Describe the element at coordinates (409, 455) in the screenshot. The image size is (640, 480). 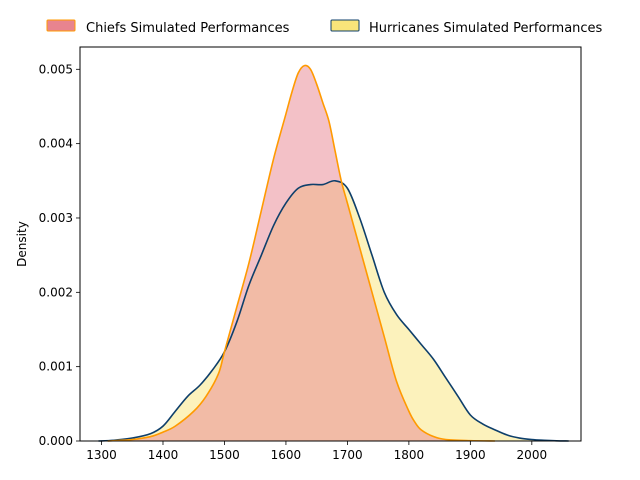
I see `x-tick-label: 1800` at that location.